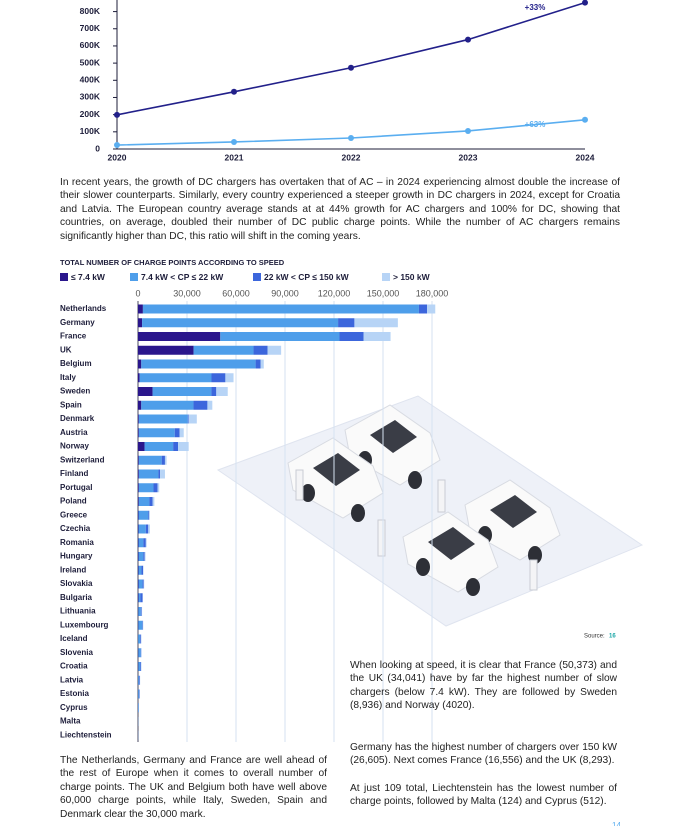  Describe the element at coordinates (234, 157) in the screenshot. I see `x-tick-label: 2021` at that location.